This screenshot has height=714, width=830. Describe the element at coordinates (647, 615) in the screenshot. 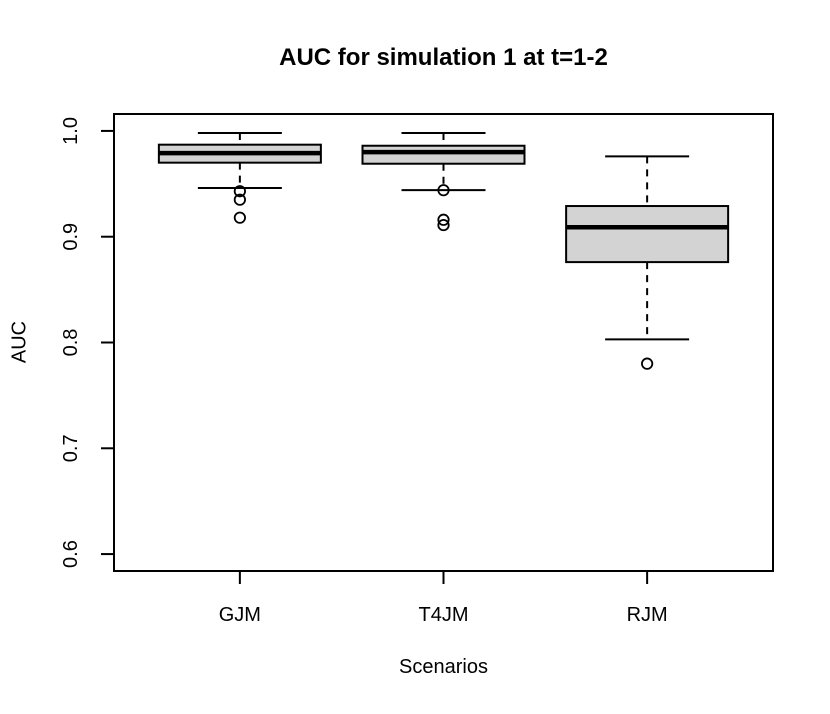

I see `x-tick-label-rjm: RJM` at that location.